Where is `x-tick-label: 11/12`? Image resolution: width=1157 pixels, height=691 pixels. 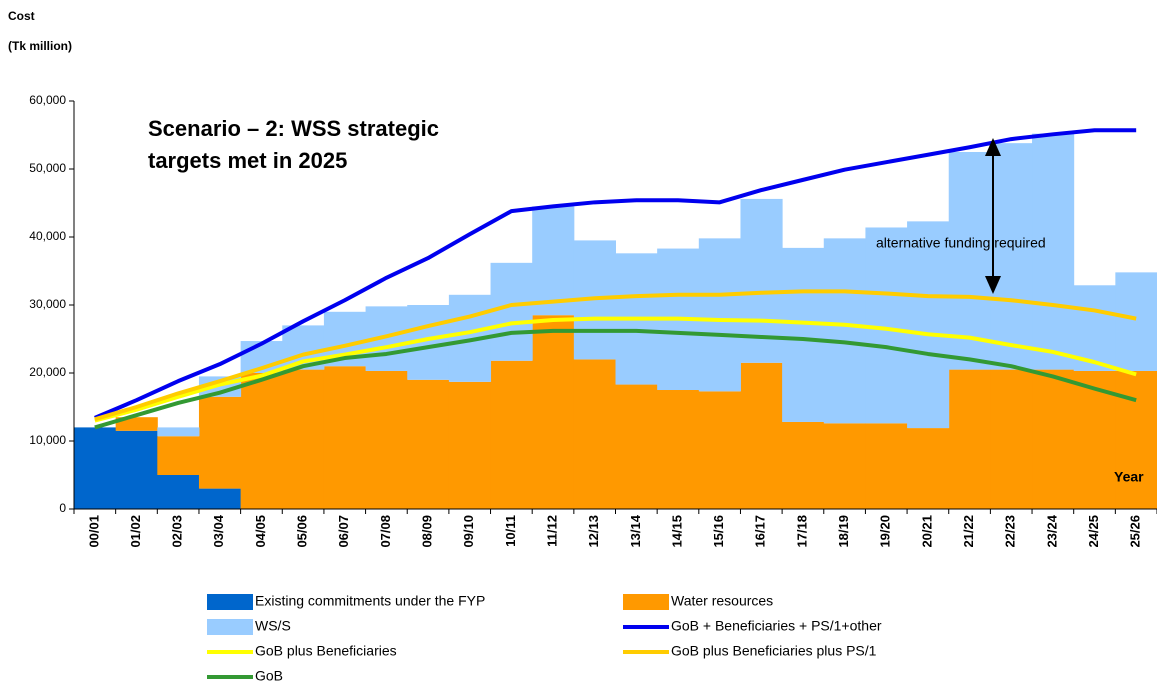
x-tick-label: 11/12 is located at coordinates (551, 531).